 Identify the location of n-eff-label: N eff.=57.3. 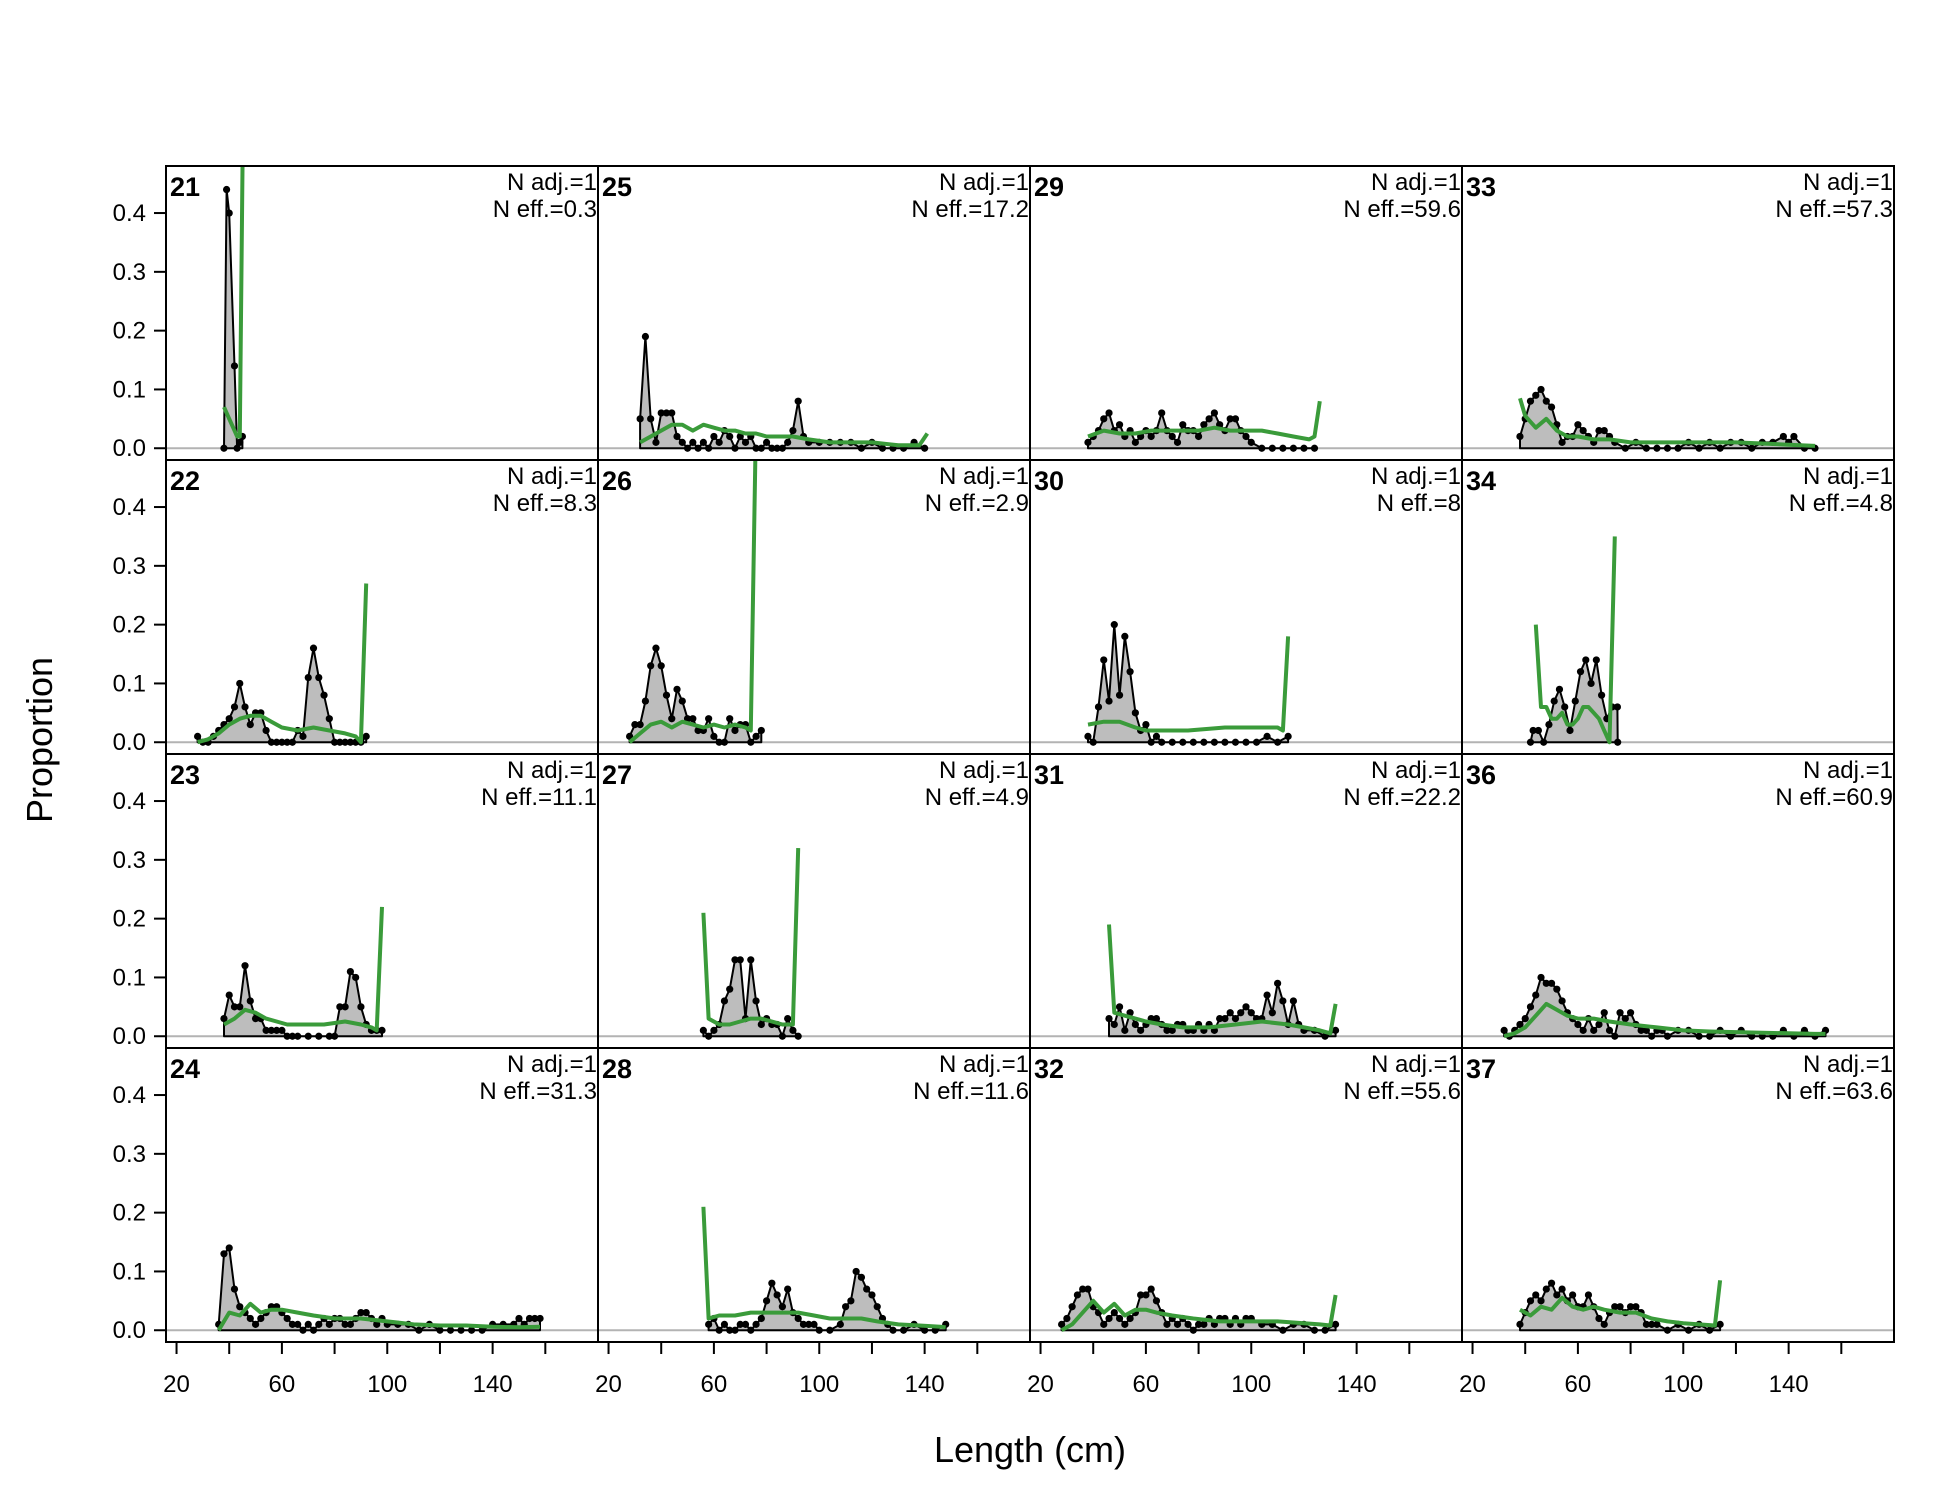
(1834, 209).